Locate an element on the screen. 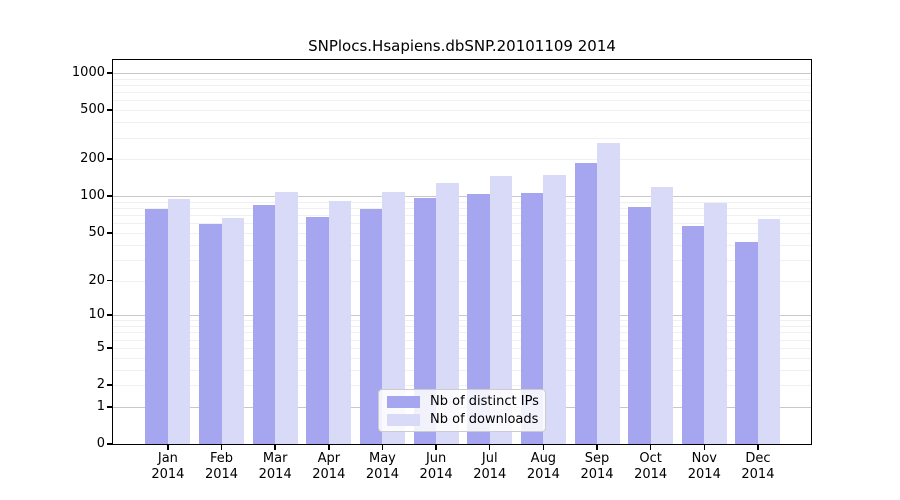  legend-label-distinct-ips: Nb of distinct IPs is located at coordinates (484, 401).